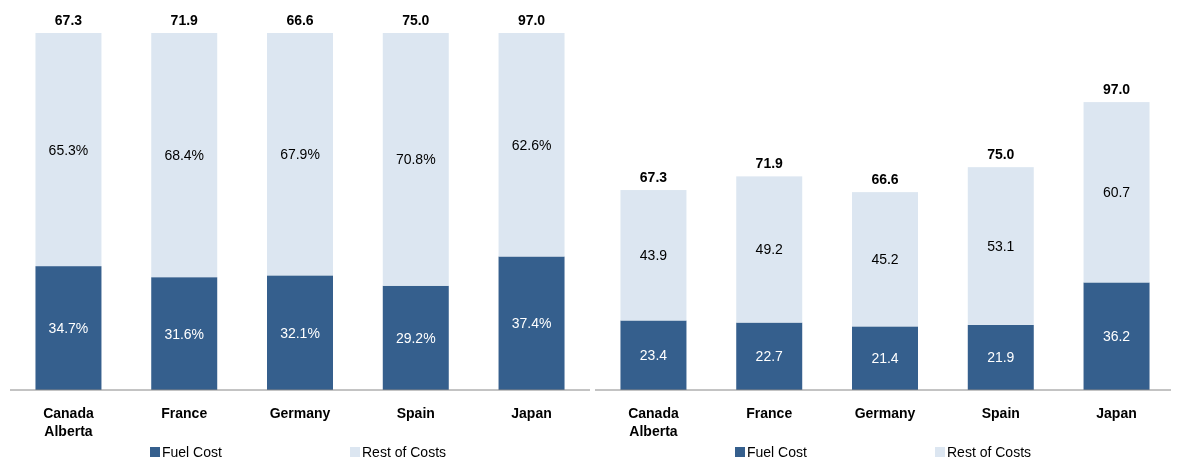  I want to click on data-label: 53.1, so click(1001, 246).